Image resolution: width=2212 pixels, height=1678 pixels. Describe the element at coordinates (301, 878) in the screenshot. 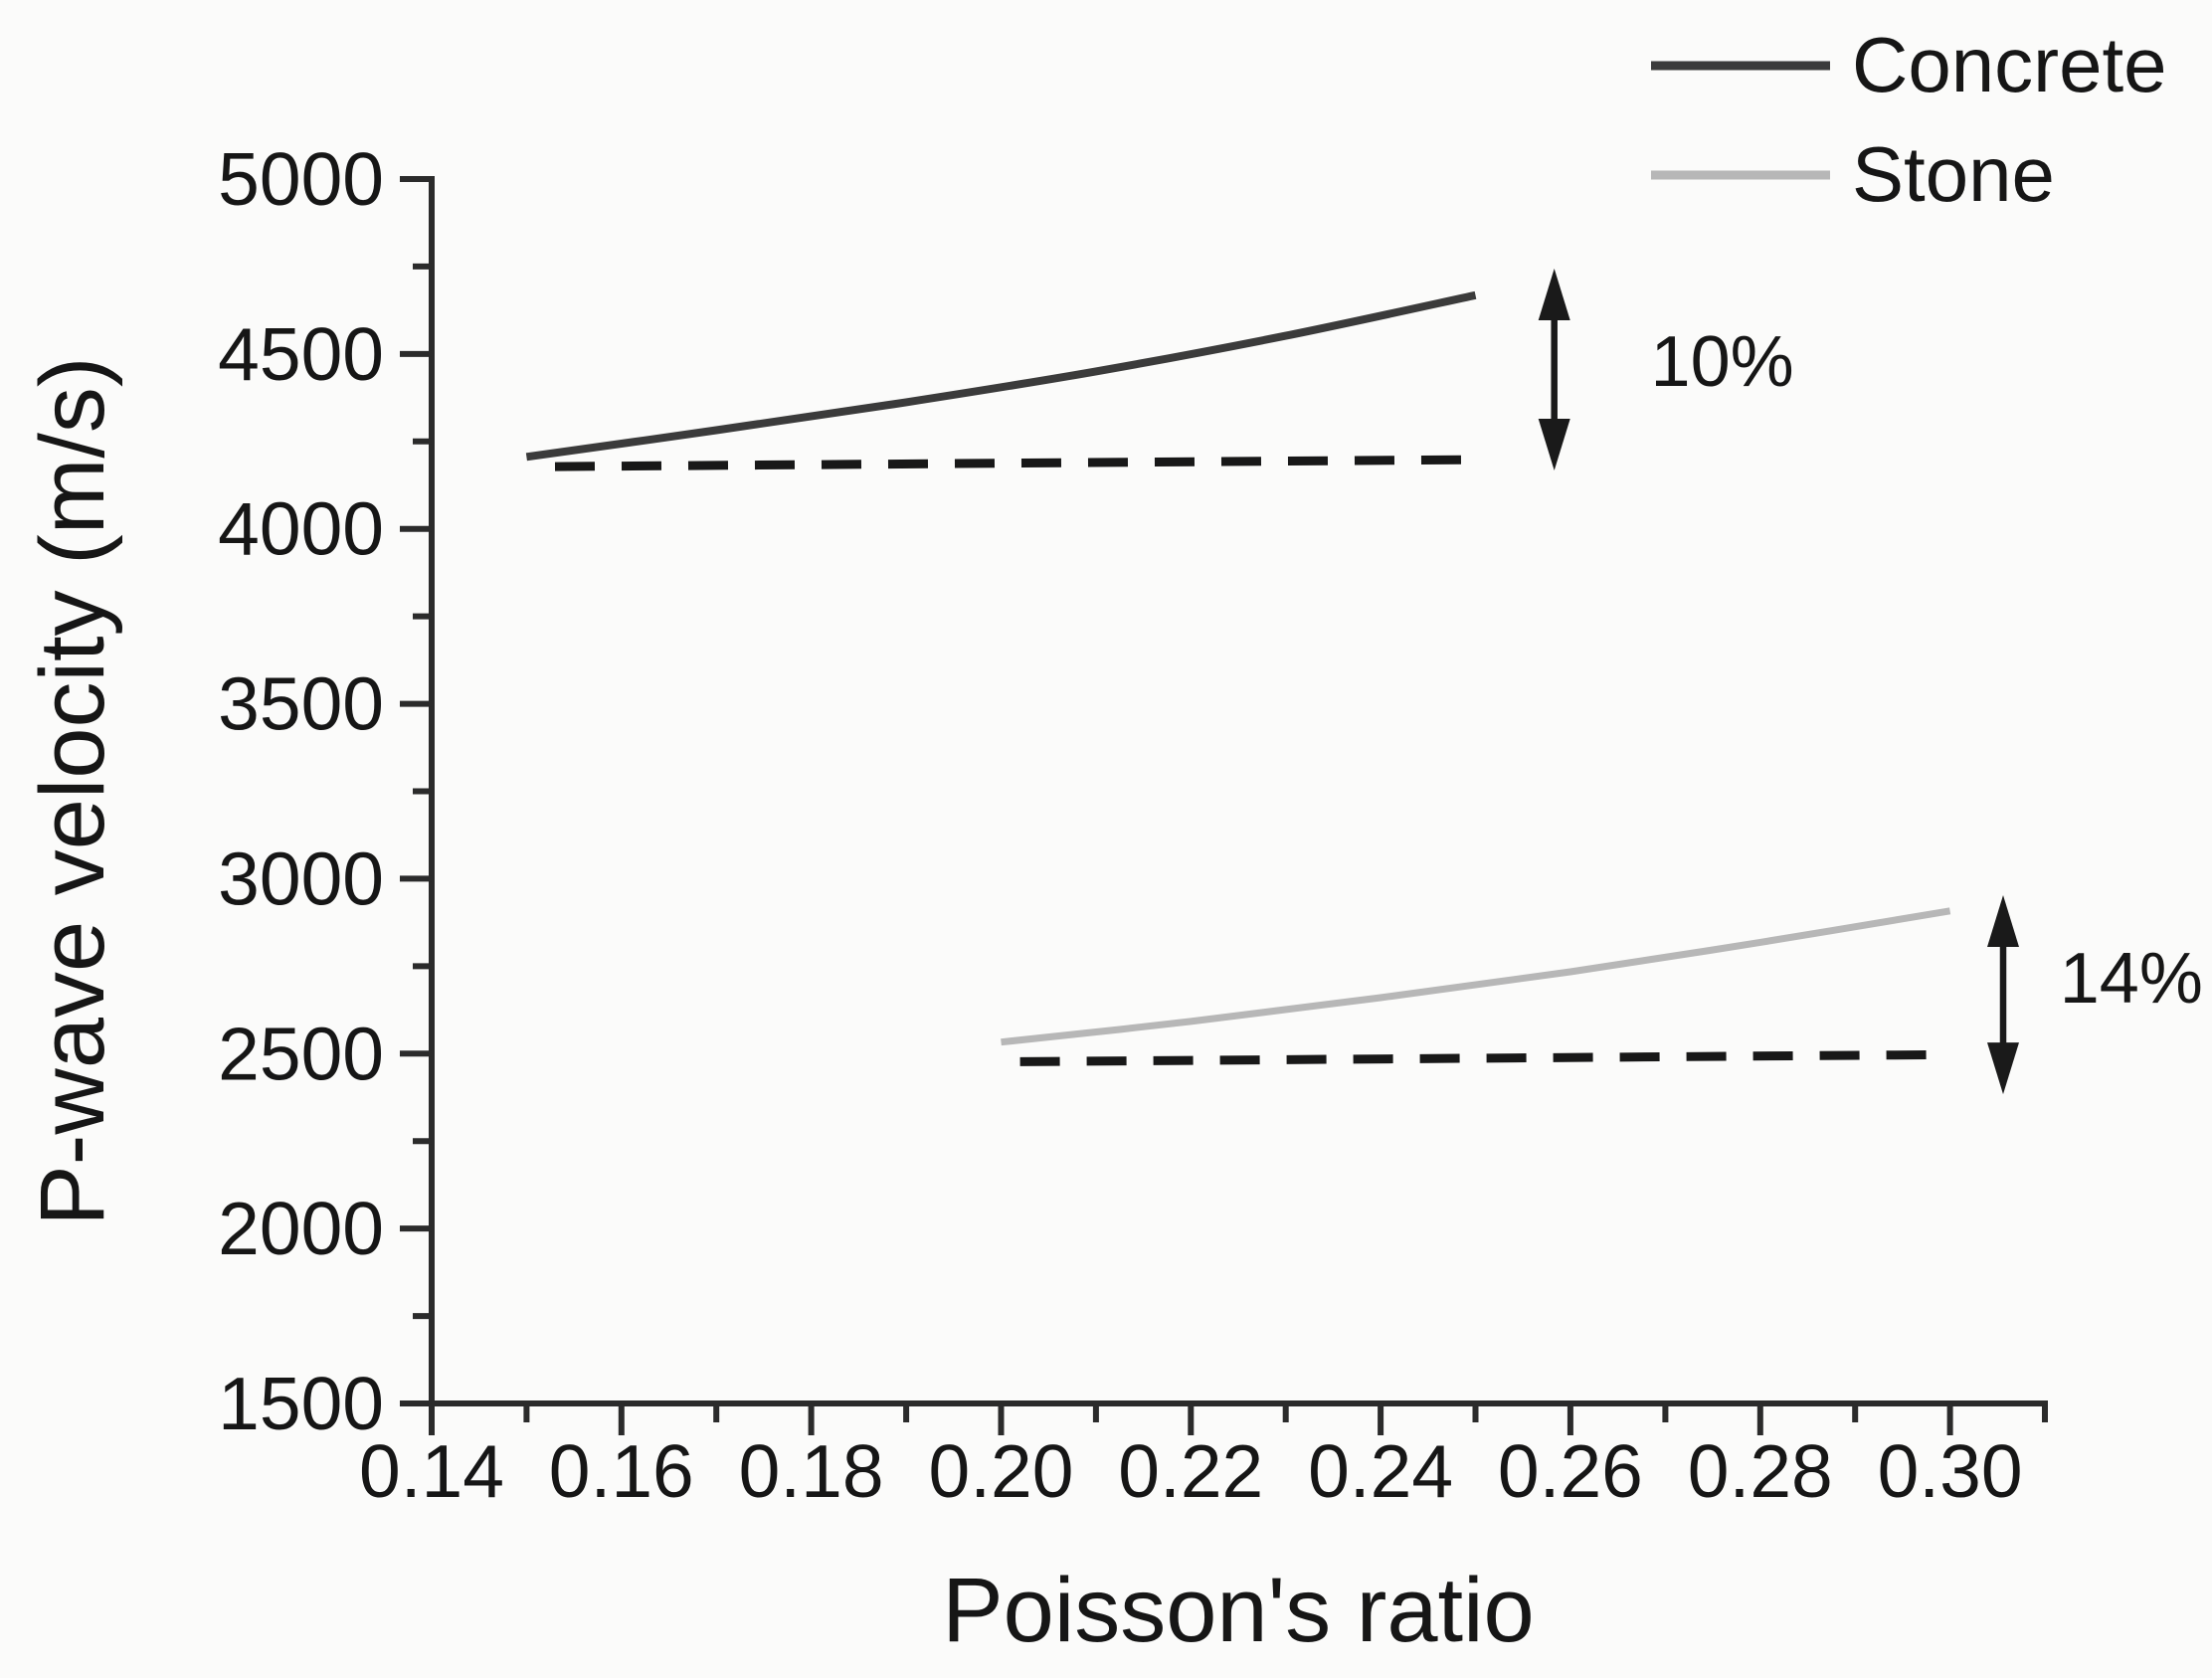

I see `y-tick-label: 3000` at that location.